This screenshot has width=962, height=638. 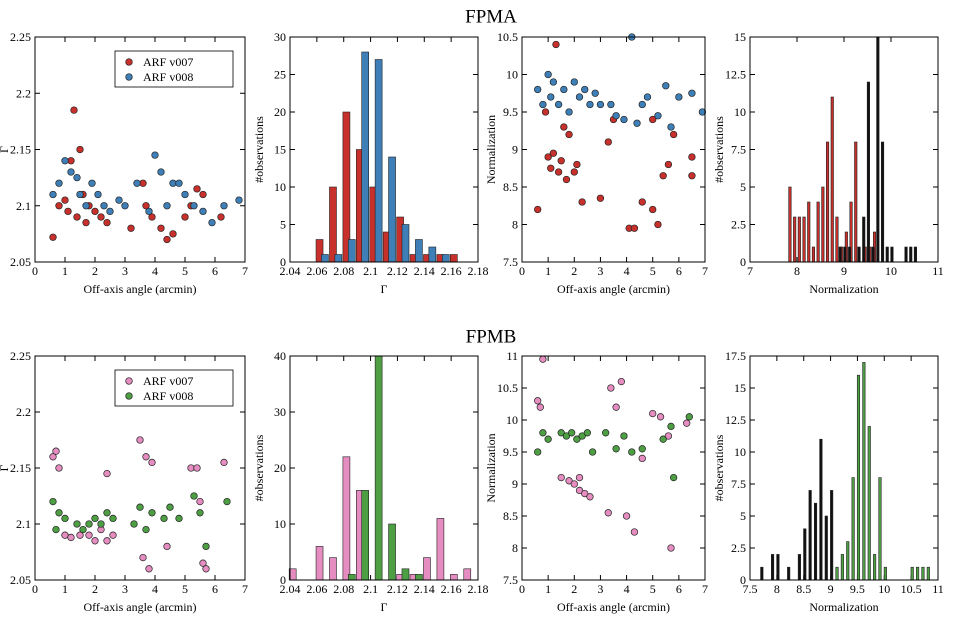 I want to click on x-tick-label: 10, so click(x=884, y=589).